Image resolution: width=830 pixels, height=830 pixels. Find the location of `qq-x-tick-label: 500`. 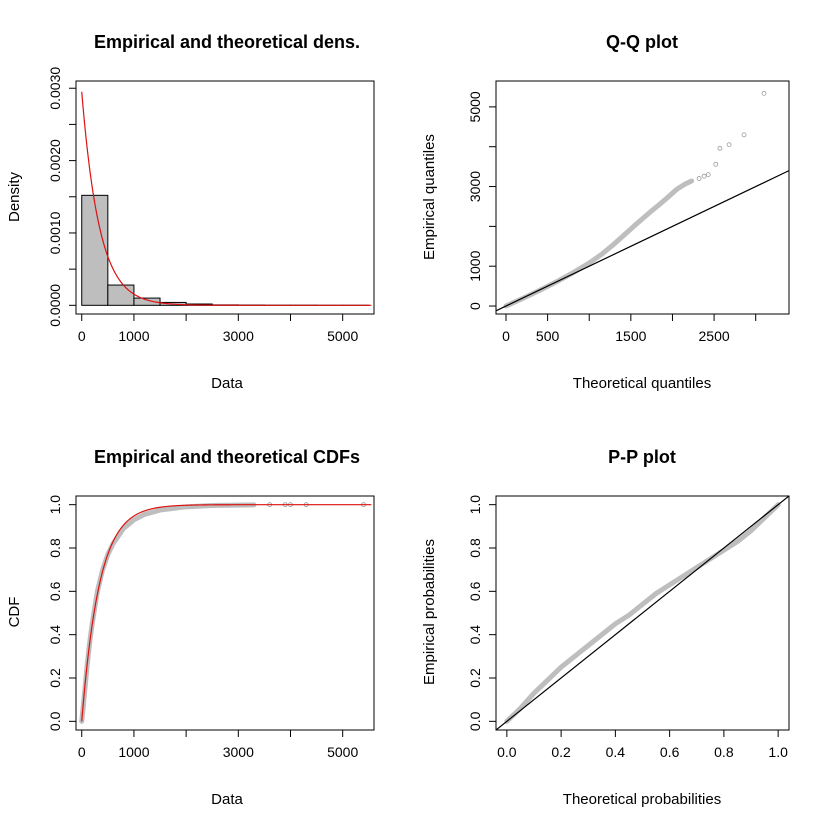

qq-x-tick-label: 500 is located at coordinates (548, 336).